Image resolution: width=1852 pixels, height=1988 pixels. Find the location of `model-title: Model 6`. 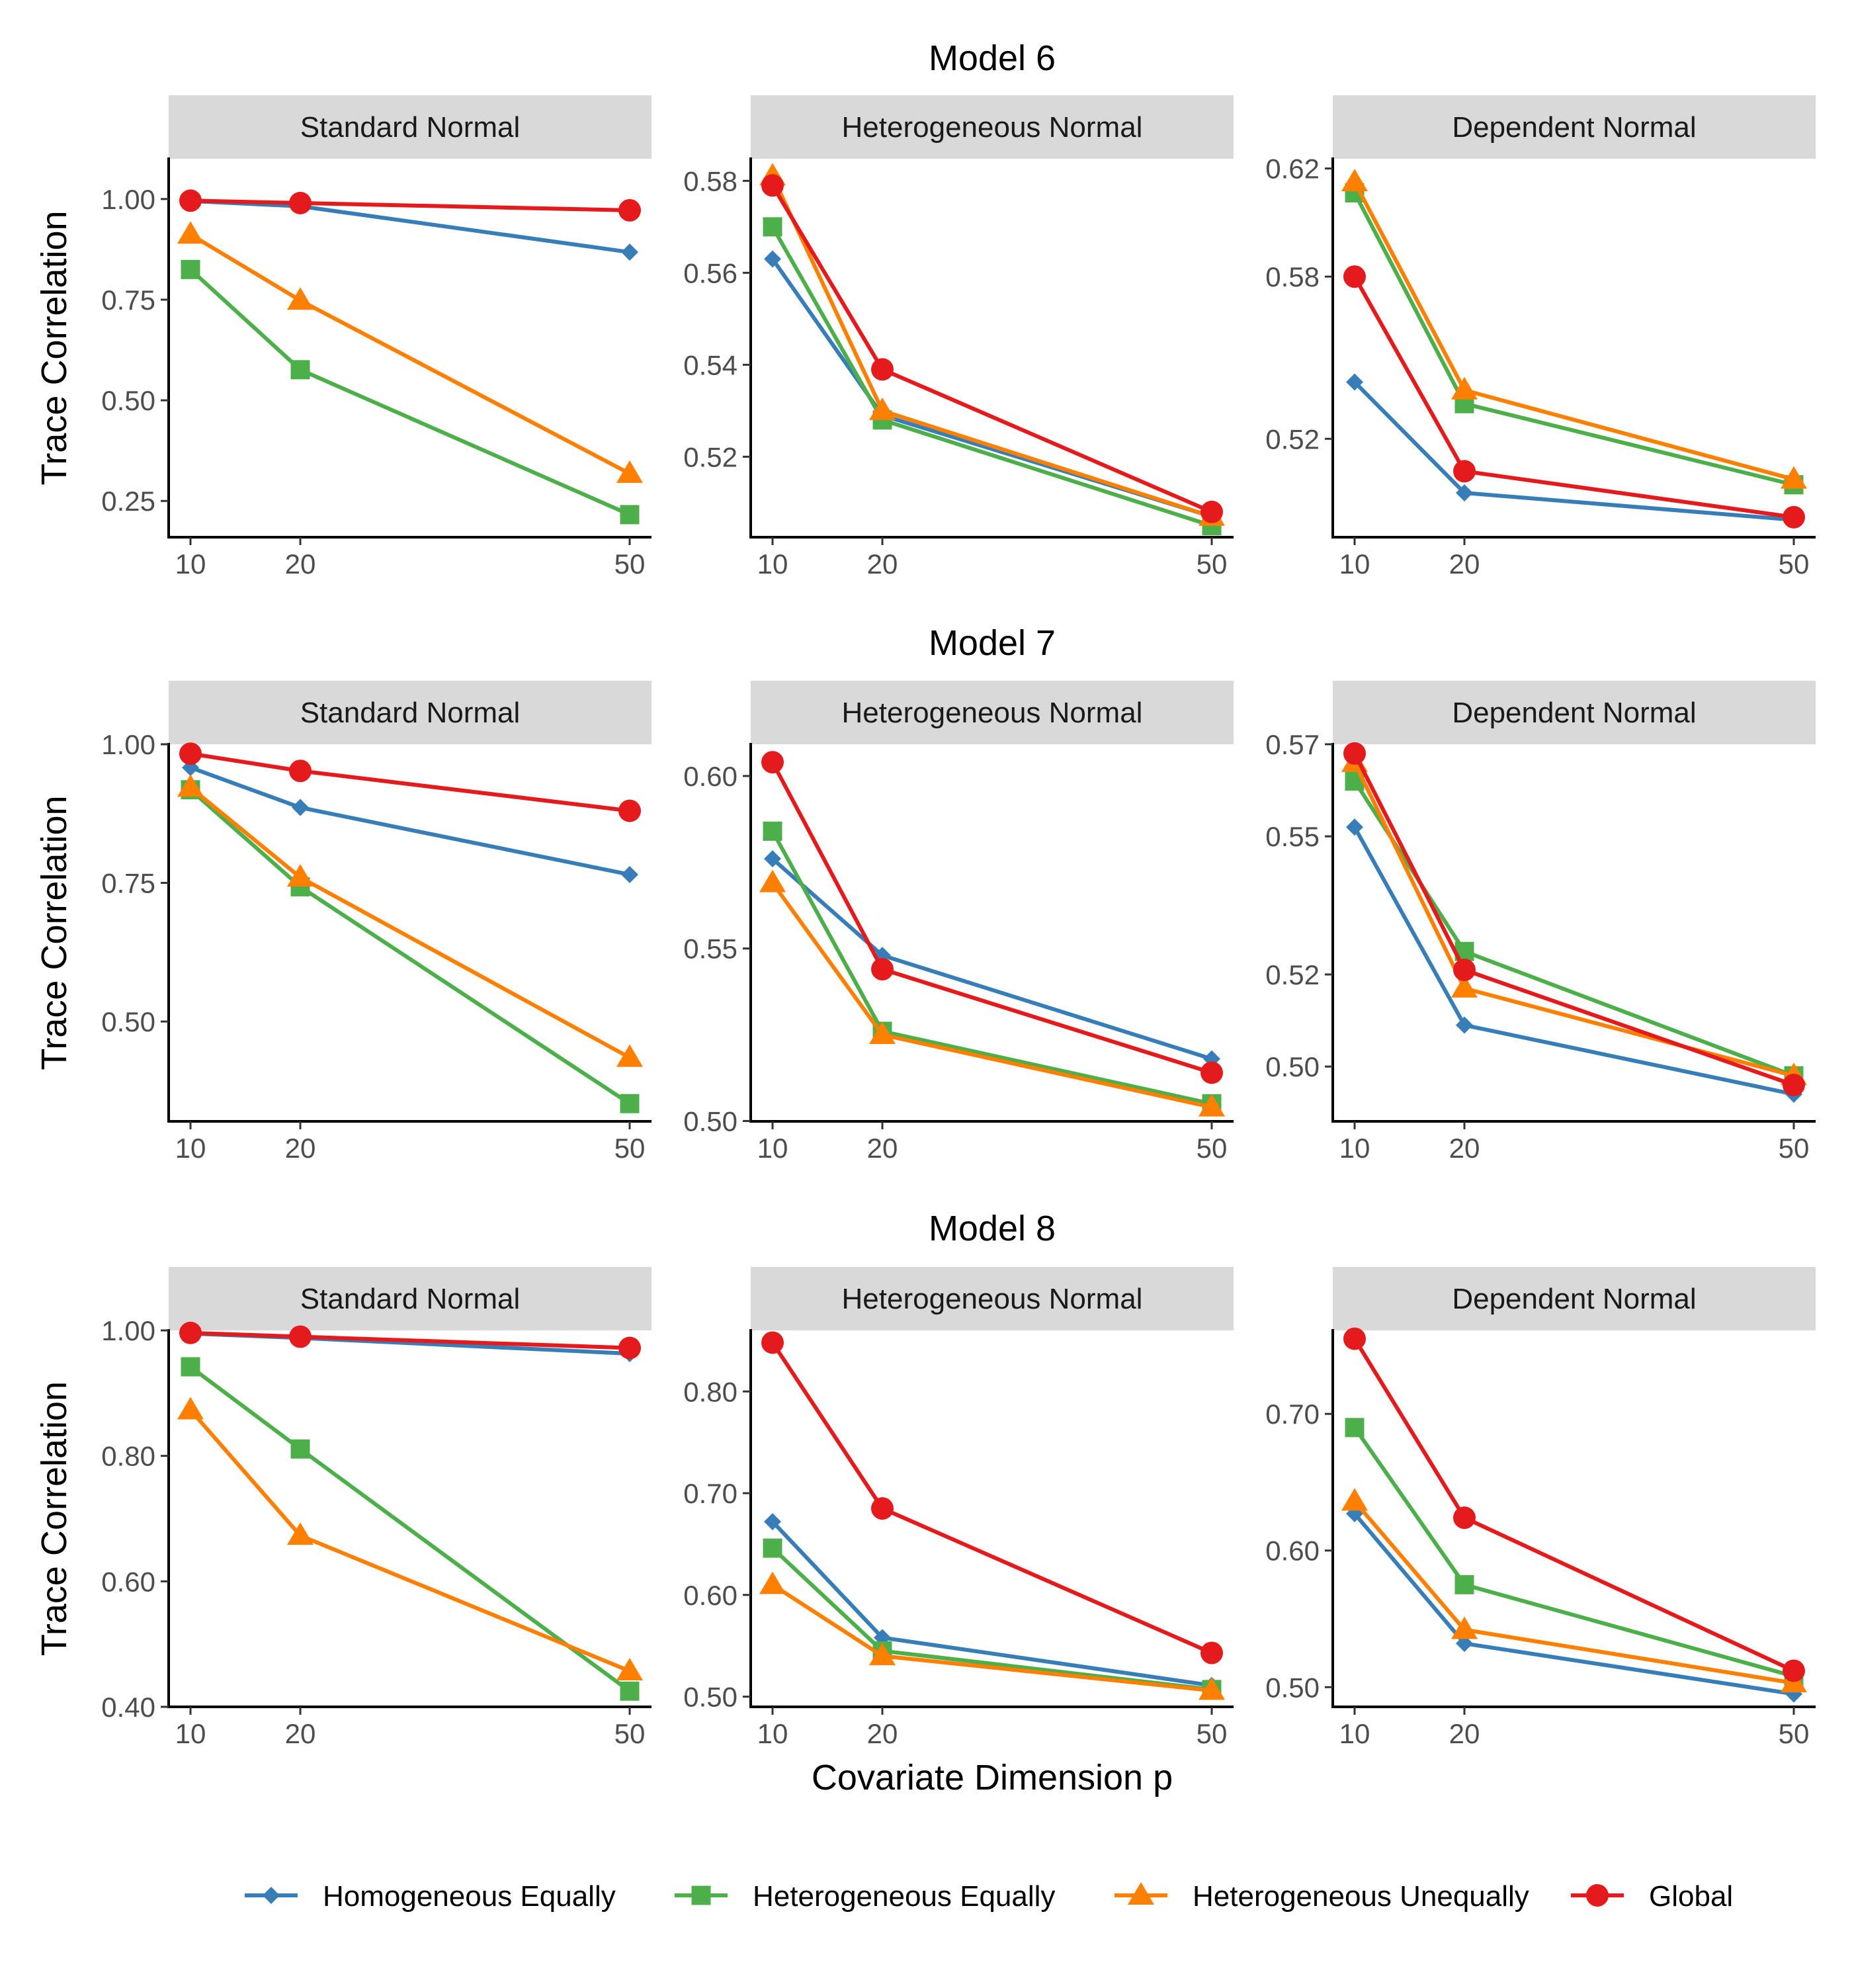

model-title: Model 6 is located at coordinates (992, 58).